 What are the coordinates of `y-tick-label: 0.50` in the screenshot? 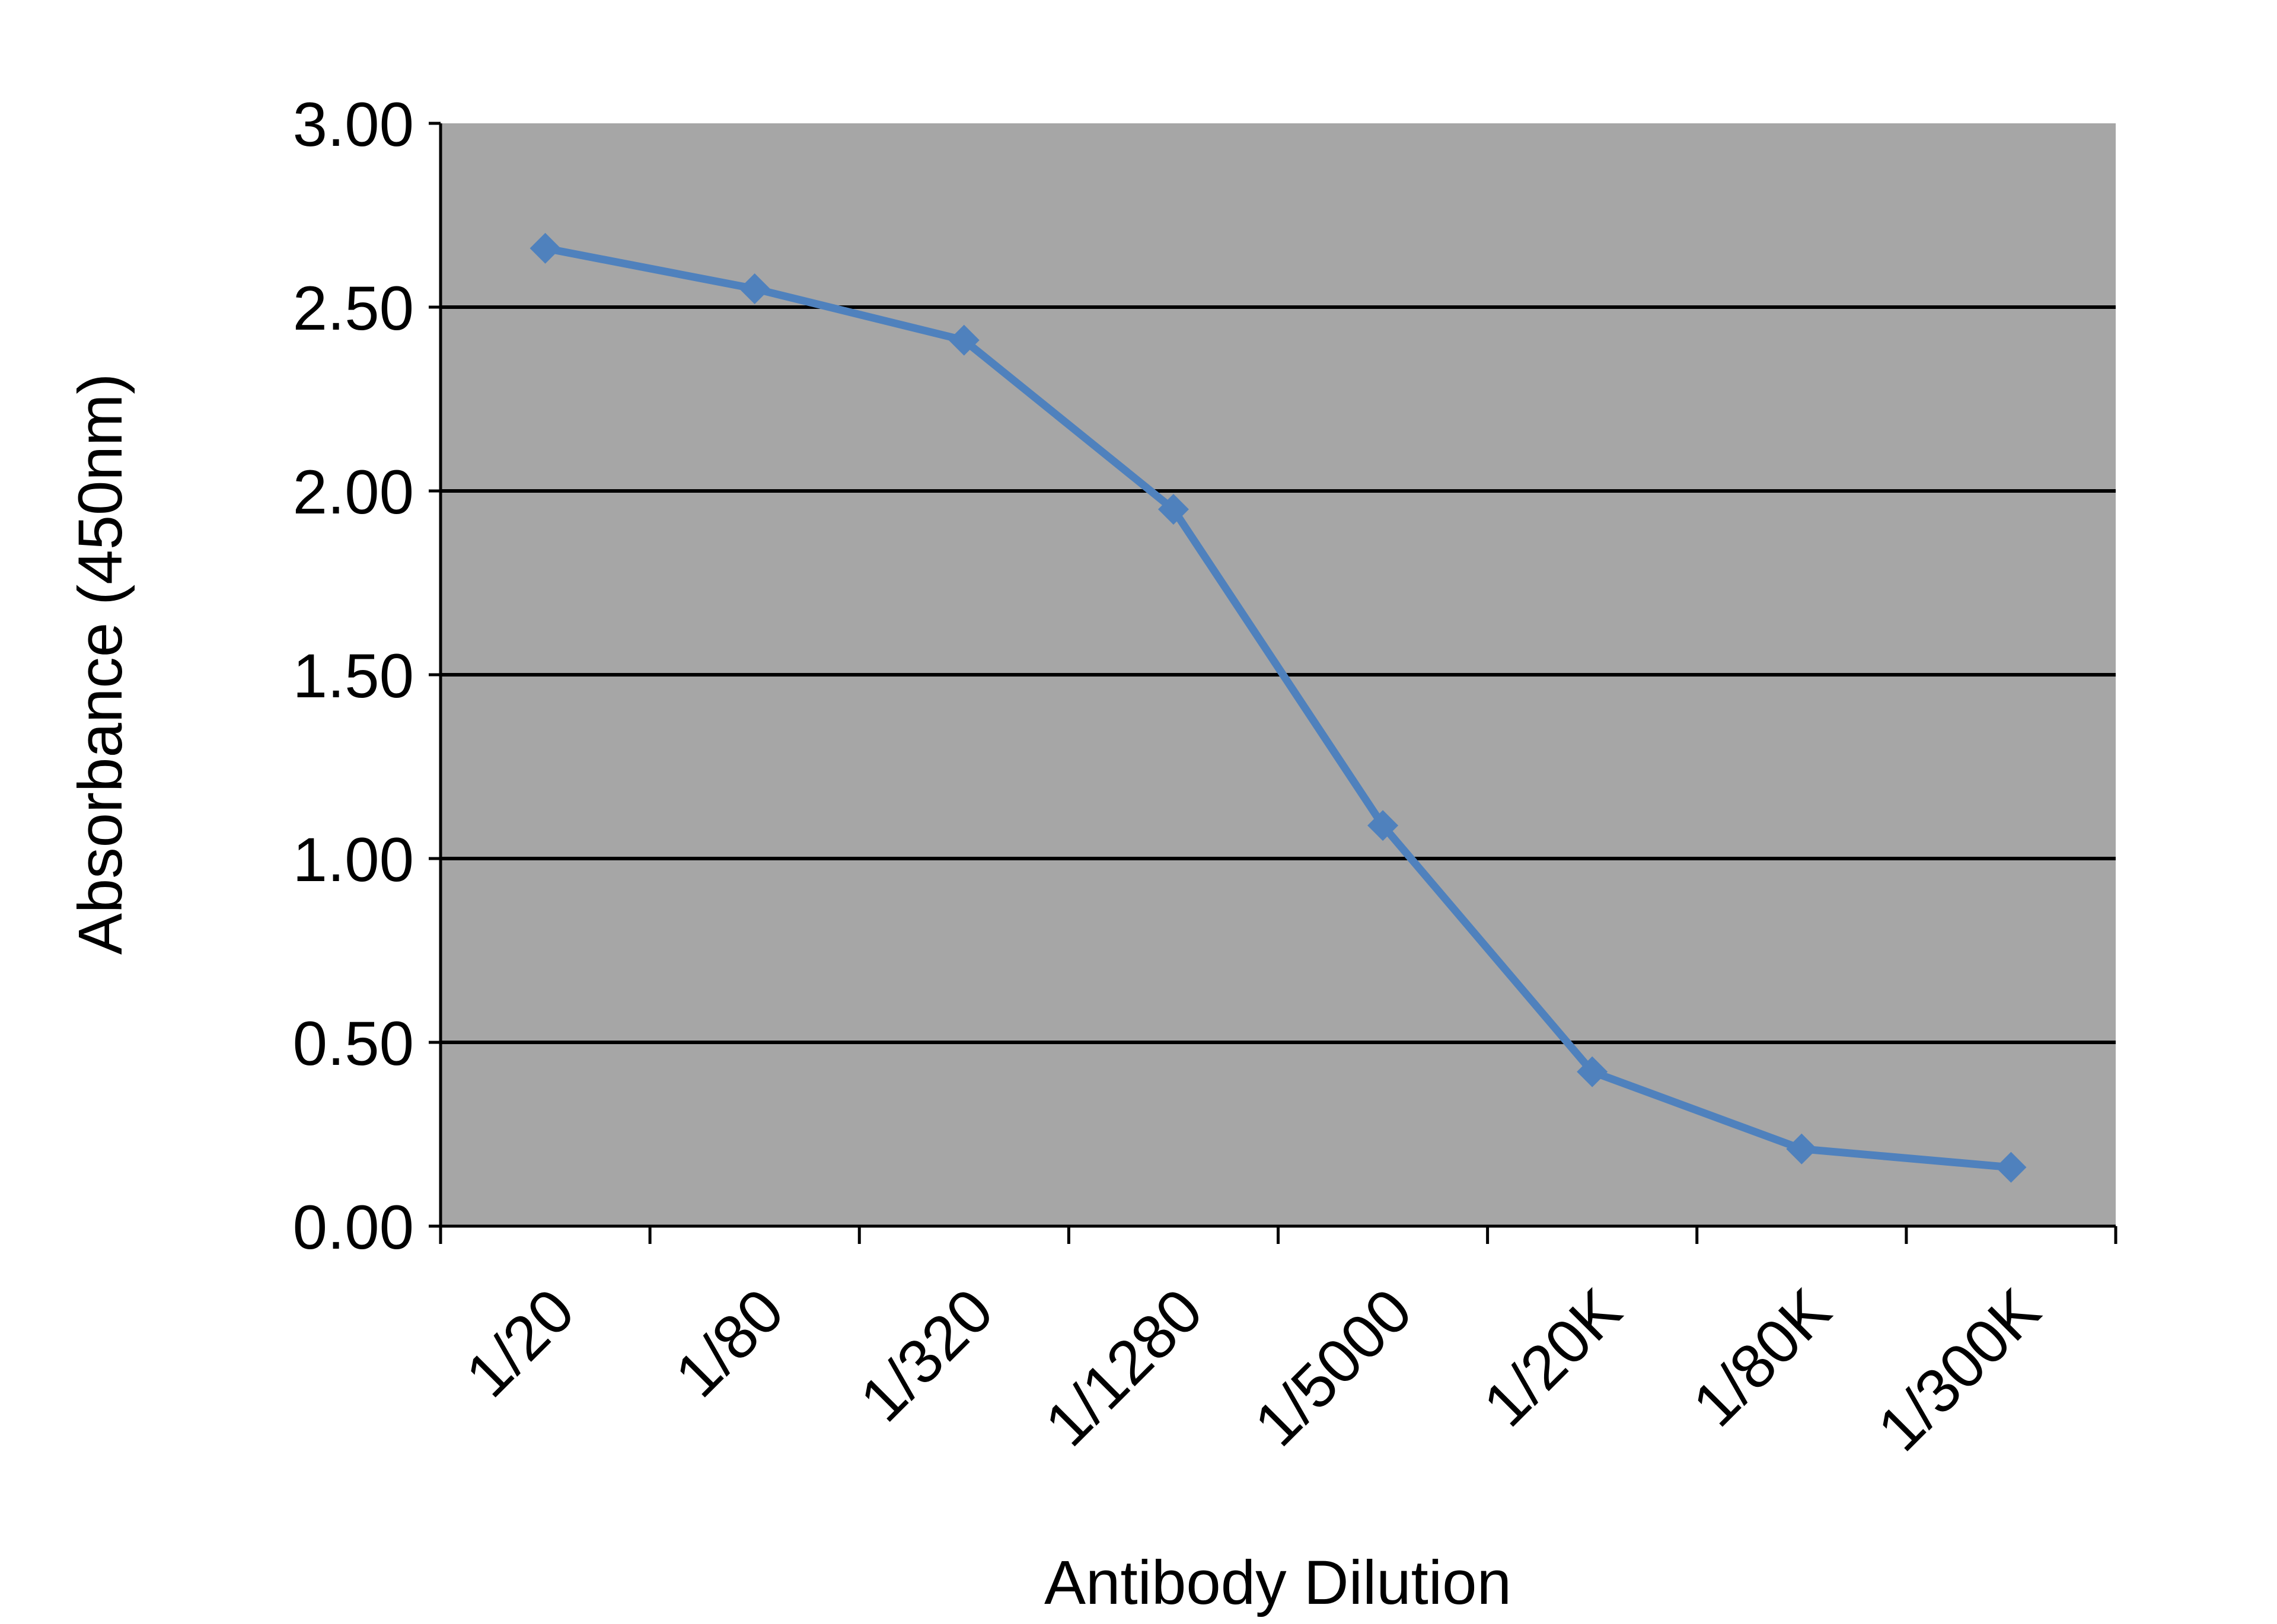 It's located at (353, 1044).